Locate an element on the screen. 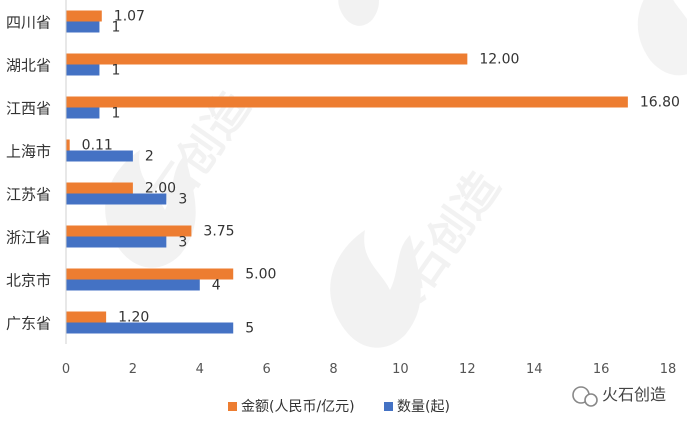  data-label-amount: 12.00 is located at coordinates (499, 60).